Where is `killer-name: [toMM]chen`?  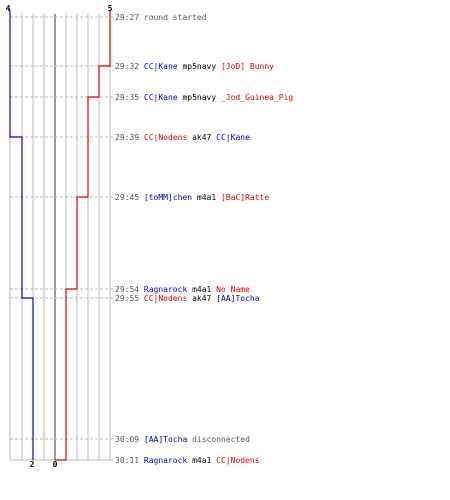
killer-name: [toMM]chen is located at coordinates (168, 197).